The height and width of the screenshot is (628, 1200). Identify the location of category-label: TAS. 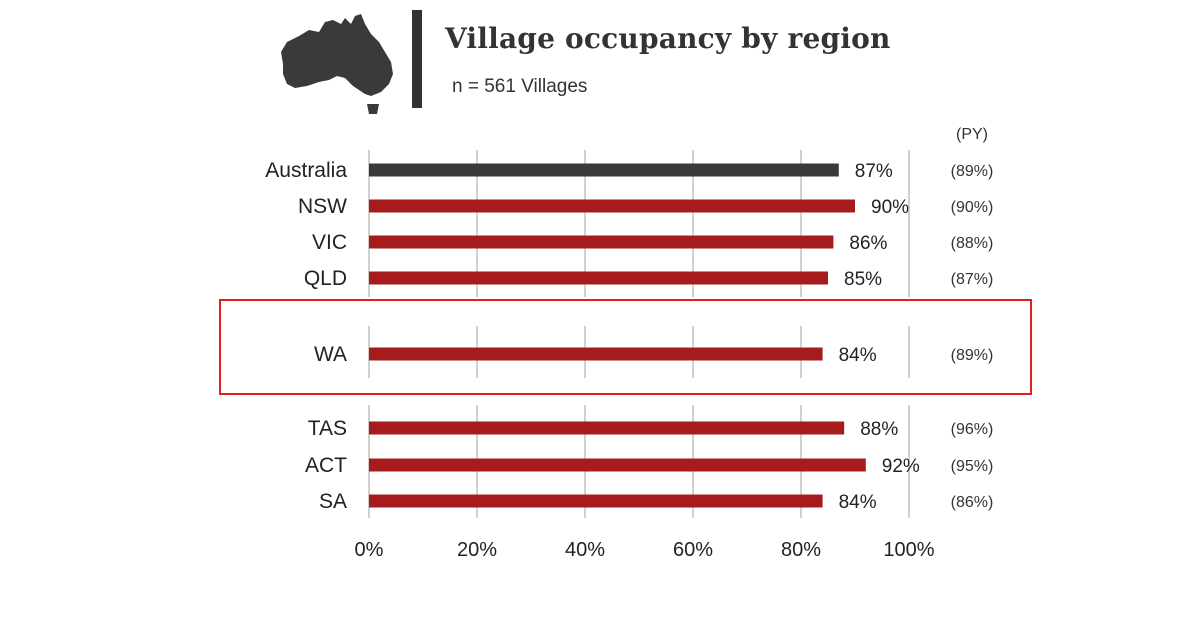
(327, 428).